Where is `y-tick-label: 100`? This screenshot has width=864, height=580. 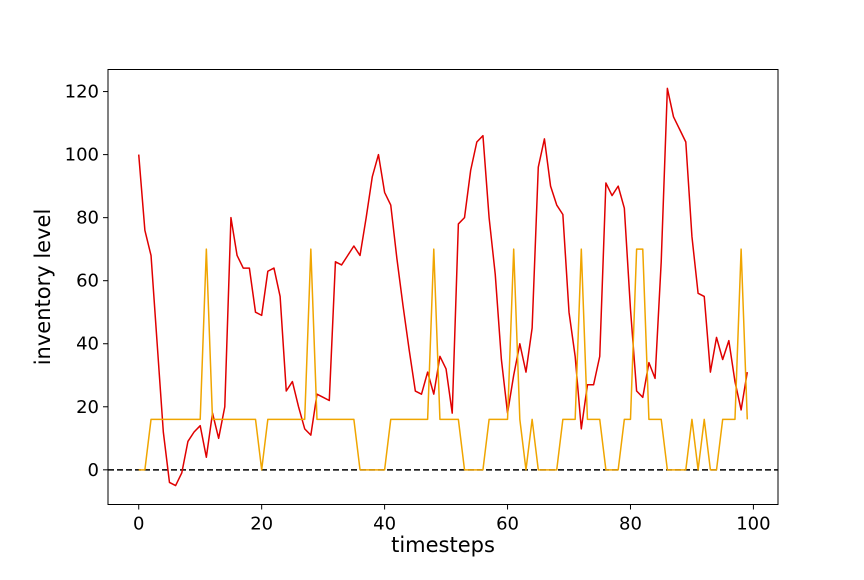 y-tick-label: 100 is located at coordinates (82, 155).